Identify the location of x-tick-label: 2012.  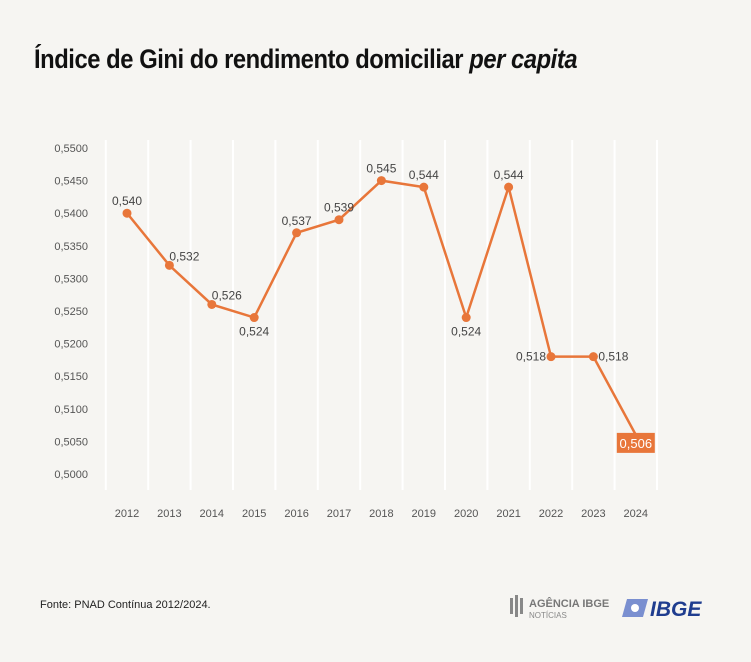
(127, 514).